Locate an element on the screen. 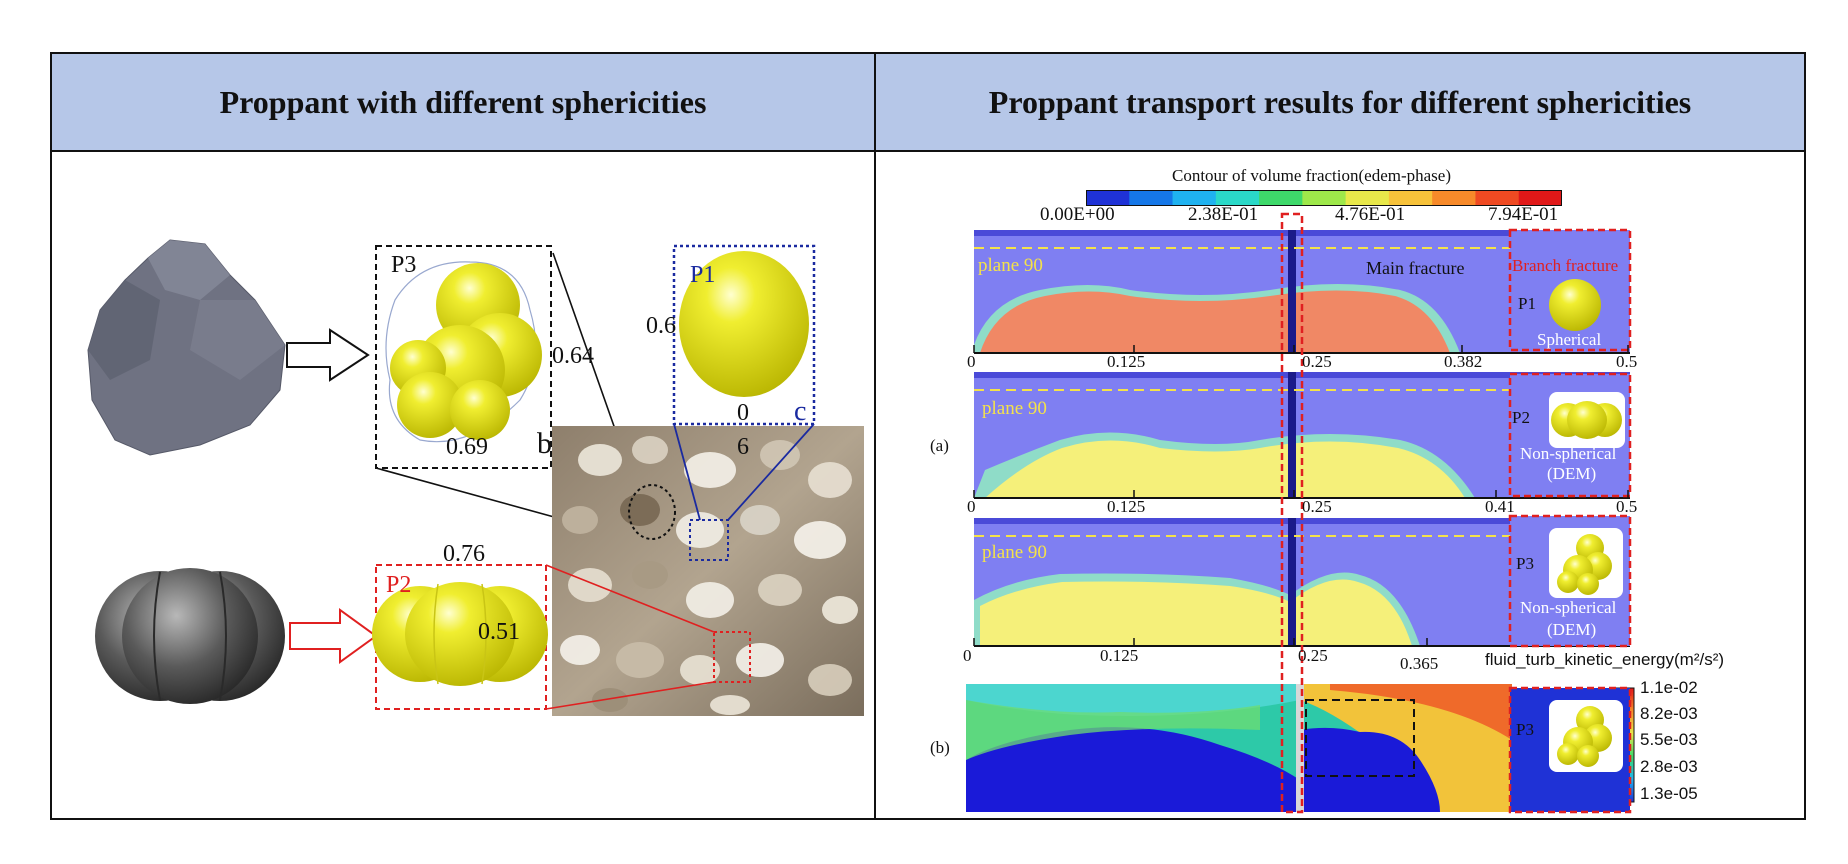 This screenshot has height=864, width=1848. p3-tick-1: 0.125 is located at coordinates (1119, 655).